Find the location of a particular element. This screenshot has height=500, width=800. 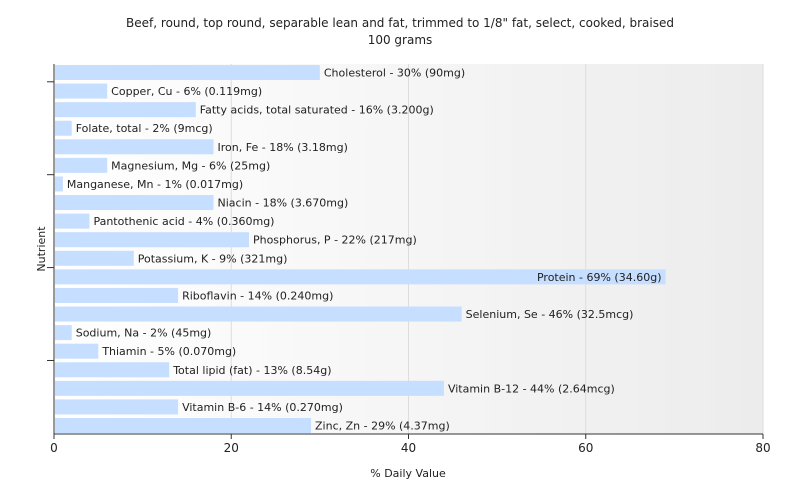

bar-label: Niacin - 18% (3.670mg) is located at coordinates (283, 203).